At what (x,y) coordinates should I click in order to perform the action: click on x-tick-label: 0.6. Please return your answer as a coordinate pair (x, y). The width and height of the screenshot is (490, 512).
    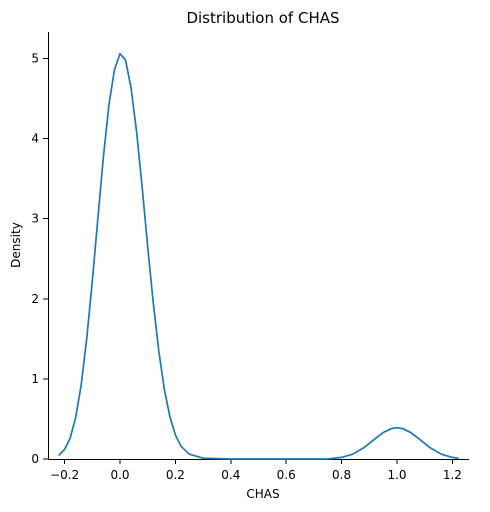
    Looking at the image, I should click on (286, 475).